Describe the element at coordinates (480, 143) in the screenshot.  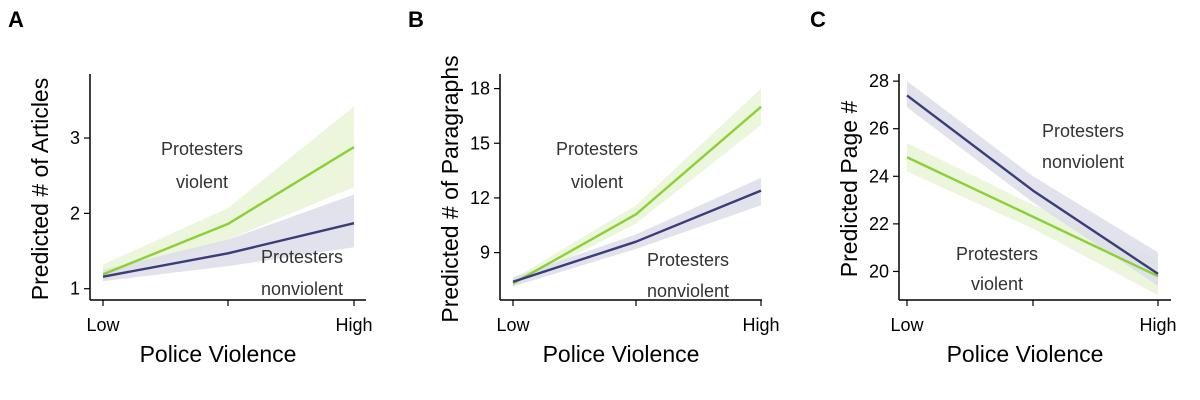
I see `y-tick-label: 15` at that location.